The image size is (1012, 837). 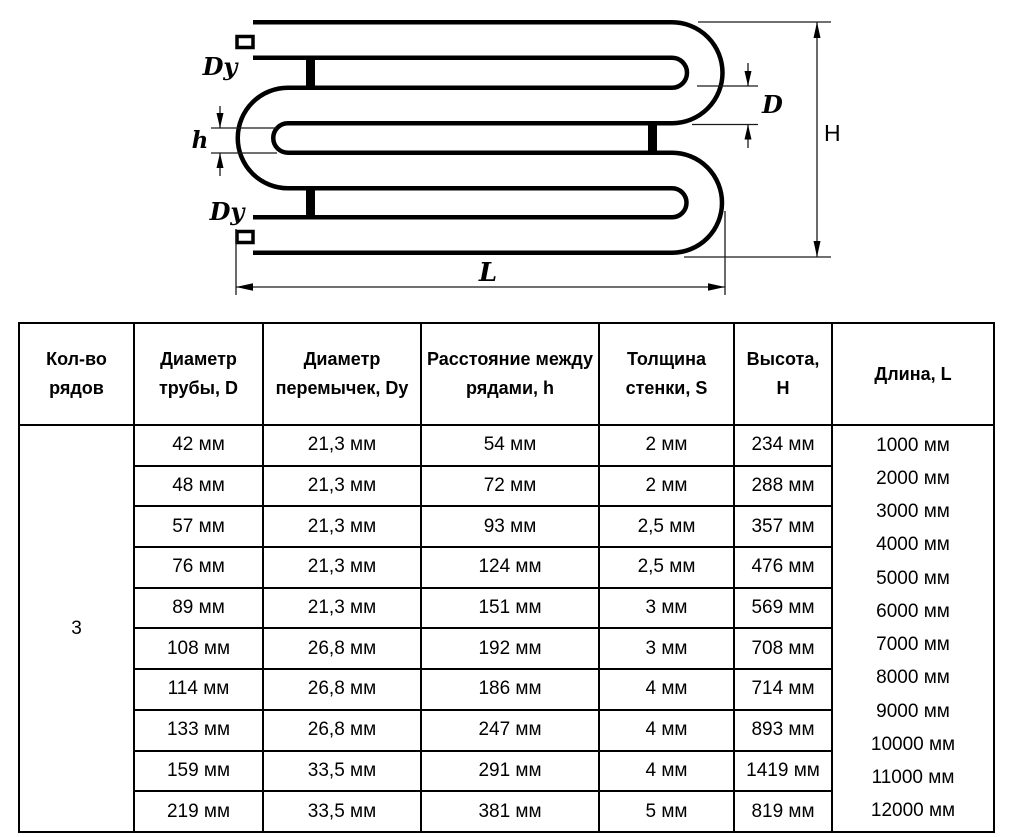 What do you see at coordinates (342, 374) in the screenshot?
I see `col-header-jumper-diameter: Диаметр перемычек, Dy` at bounding box center [342, 374].